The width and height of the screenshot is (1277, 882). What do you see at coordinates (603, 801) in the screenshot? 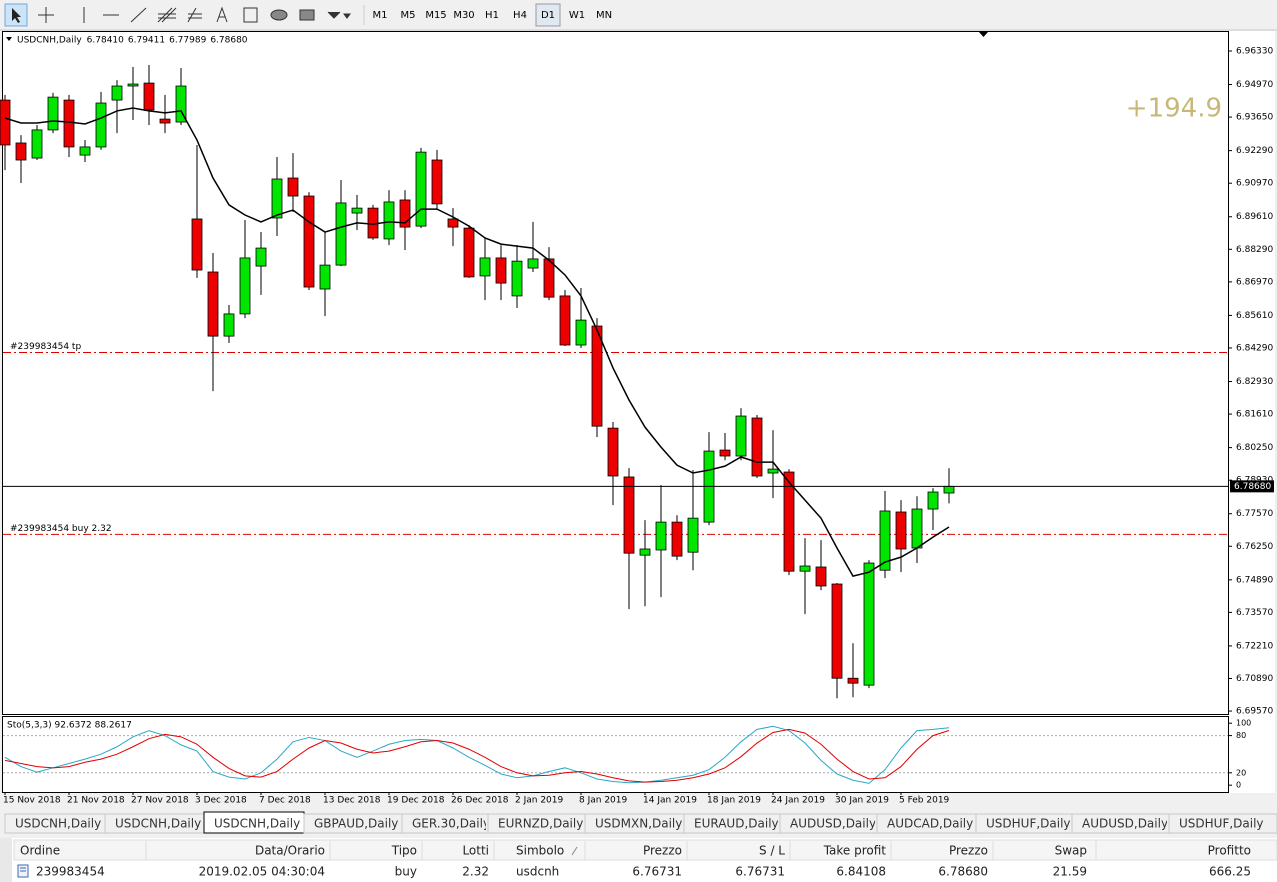
I see `x-tick-label: 8 Jan 2019` at bounding box center [603, 801].